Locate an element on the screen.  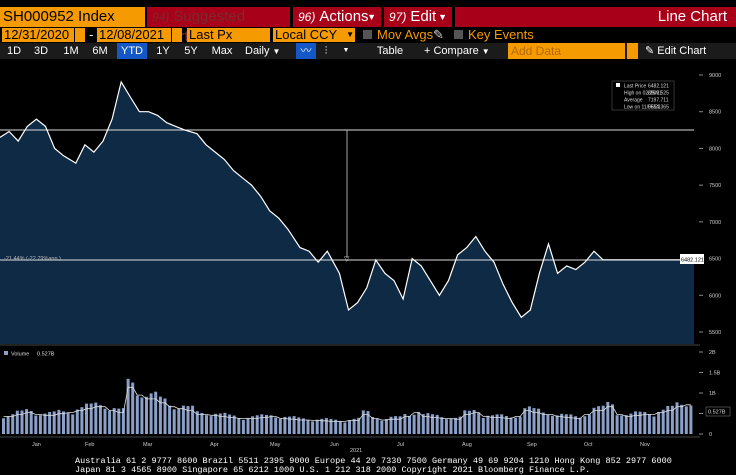
mov-avgs-checkbox is located at coordinates (367, 34).